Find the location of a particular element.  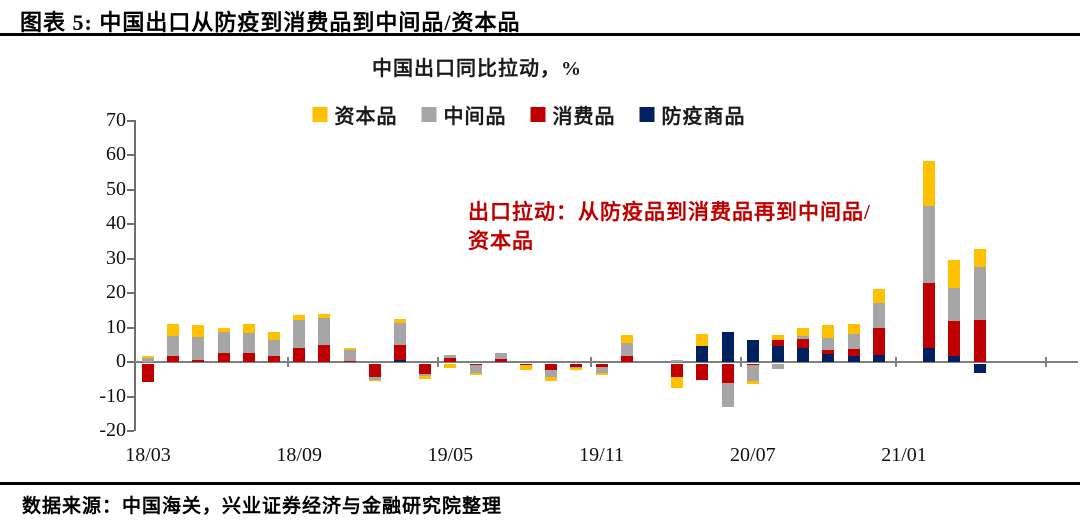

x-axis-label: 19/05 is located at coordinates (450, 455).